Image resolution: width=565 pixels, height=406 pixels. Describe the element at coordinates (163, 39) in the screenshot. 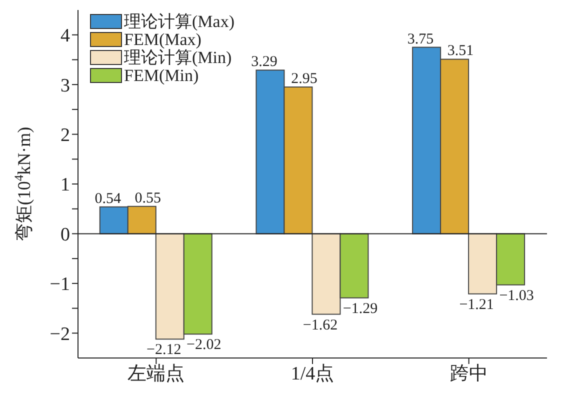

I see `legend-label: FEM(Max)` at that location.